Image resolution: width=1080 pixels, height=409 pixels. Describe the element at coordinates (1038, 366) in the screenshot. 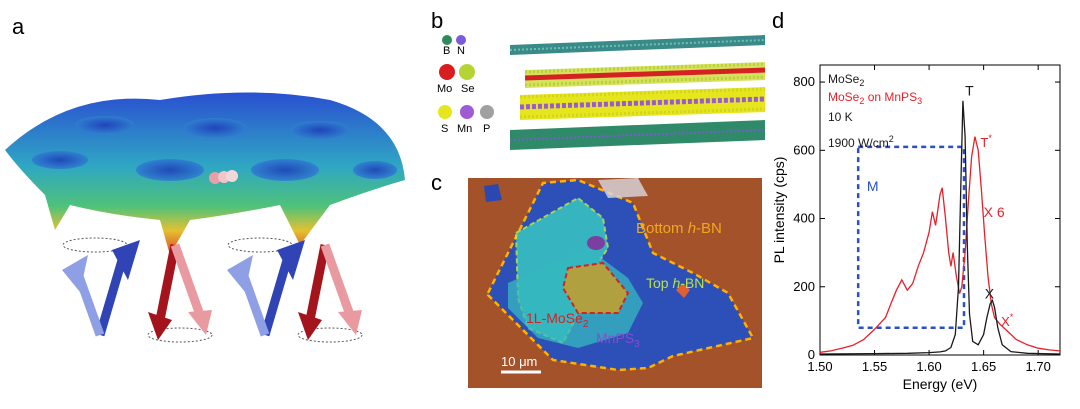

I see `x-tick-label: 1.70` at that location.